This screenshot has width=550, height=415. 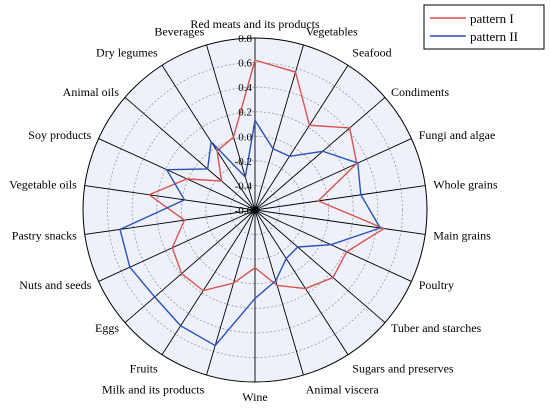 I want to click on legend-box, so click(x=484, y=27).